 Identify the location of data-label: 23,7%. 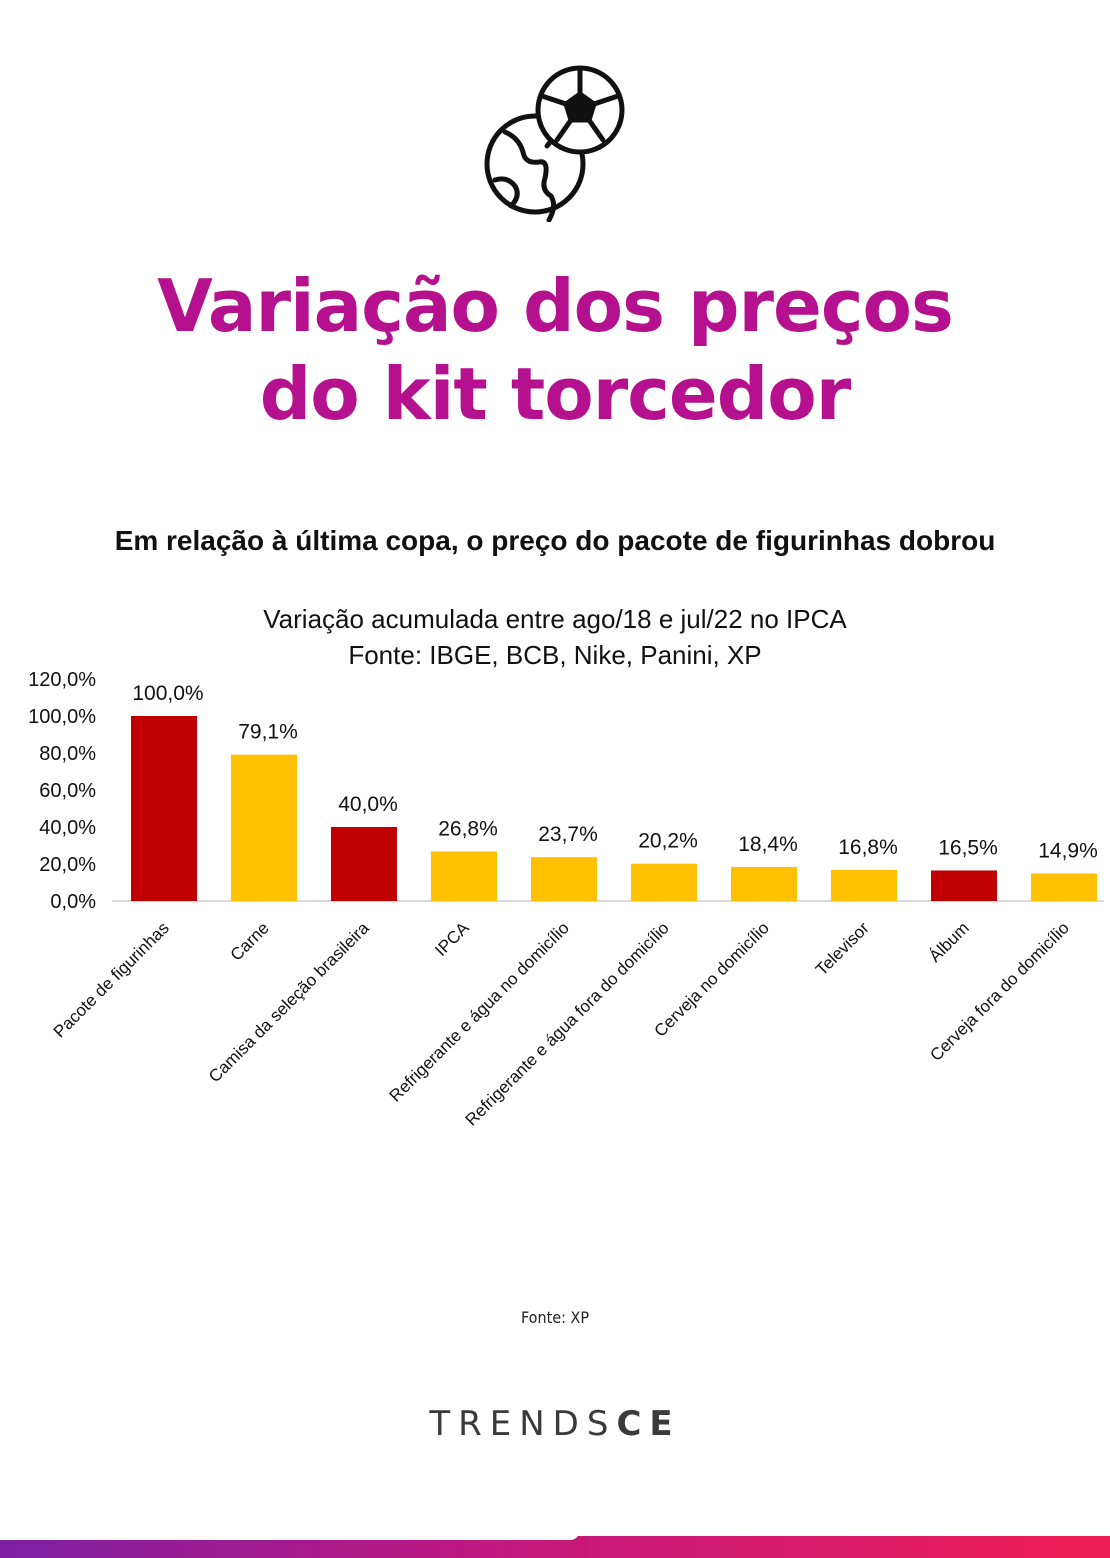
(568, 834).